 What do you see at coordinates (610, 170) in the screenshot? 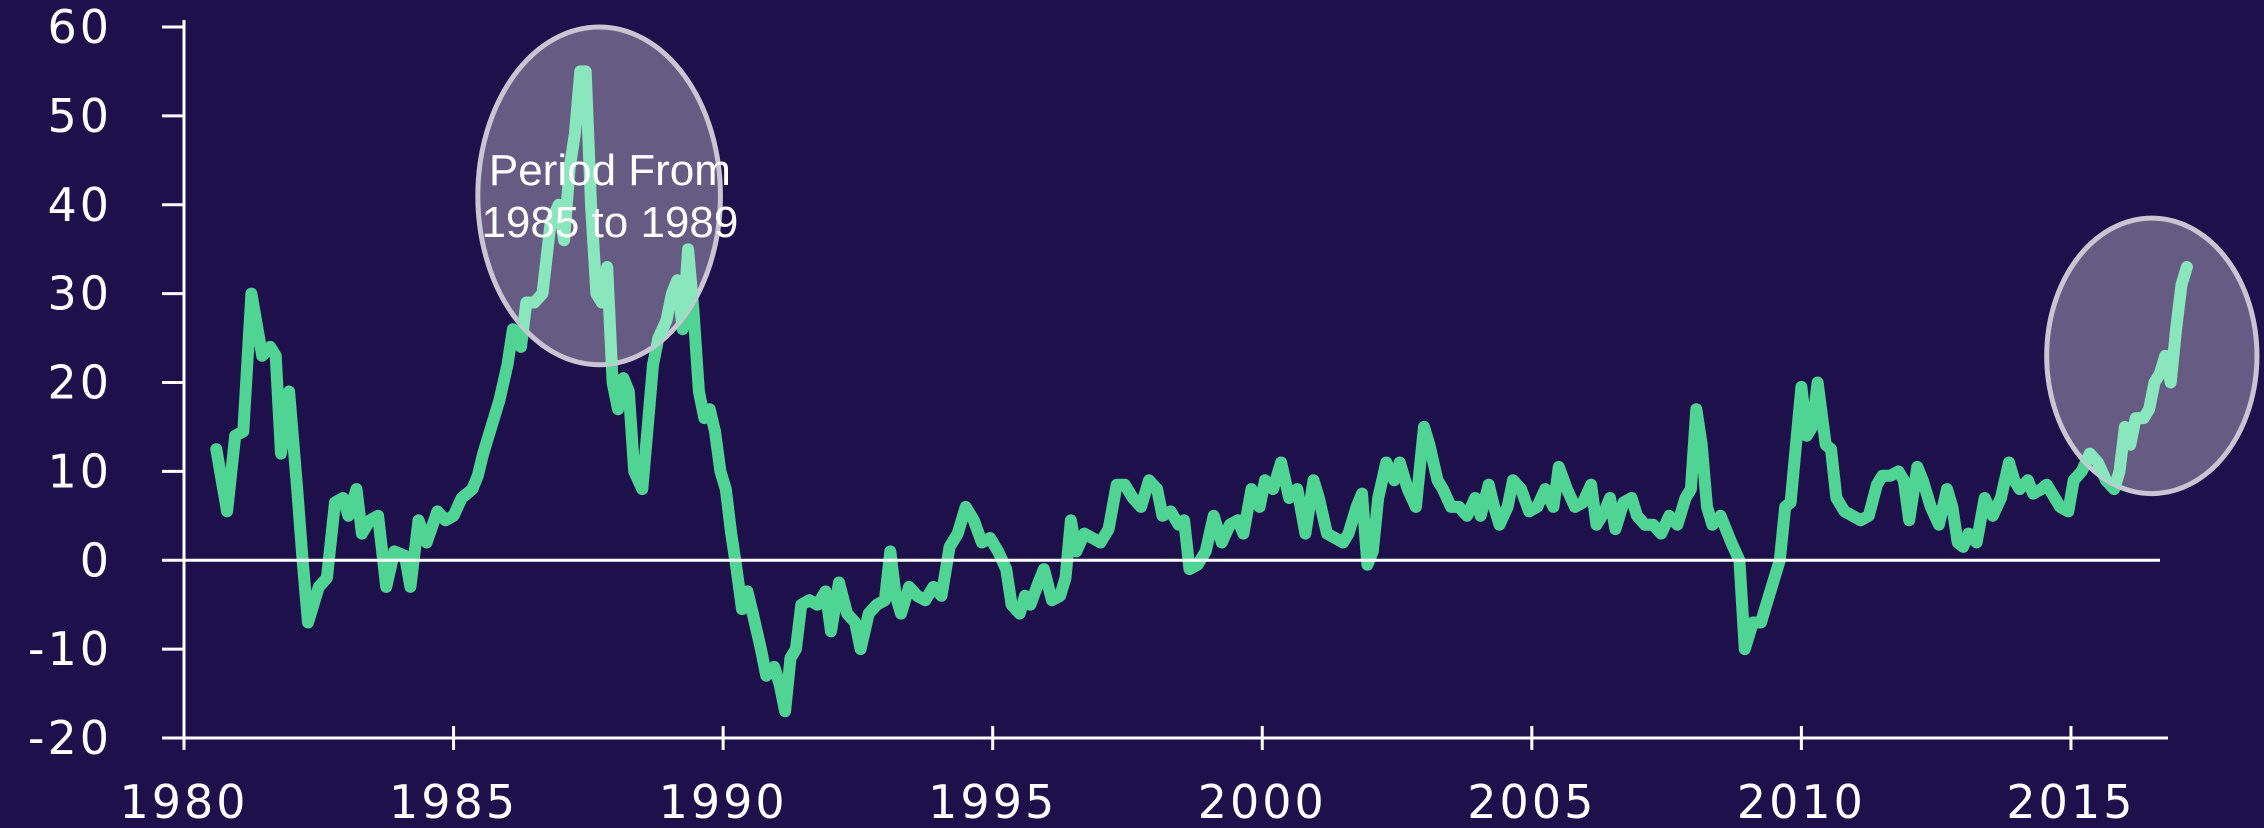
I see `annotation-line-1: Period From` at bounding box center [610, 170].